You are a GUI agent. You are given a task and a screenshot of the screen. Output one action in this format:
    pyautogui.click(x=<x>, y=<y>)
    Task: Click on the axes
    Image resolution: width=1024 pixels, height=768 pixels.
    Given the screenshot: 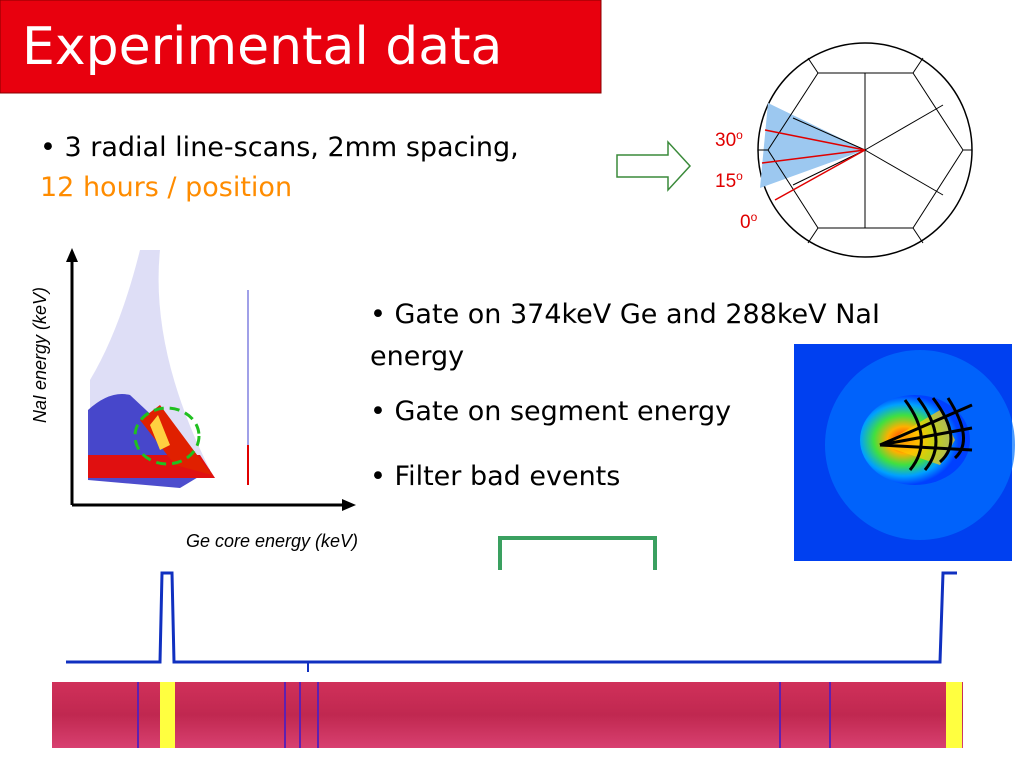 What is the action you would take?
    pyautogui.click(x=211, y=379)
    